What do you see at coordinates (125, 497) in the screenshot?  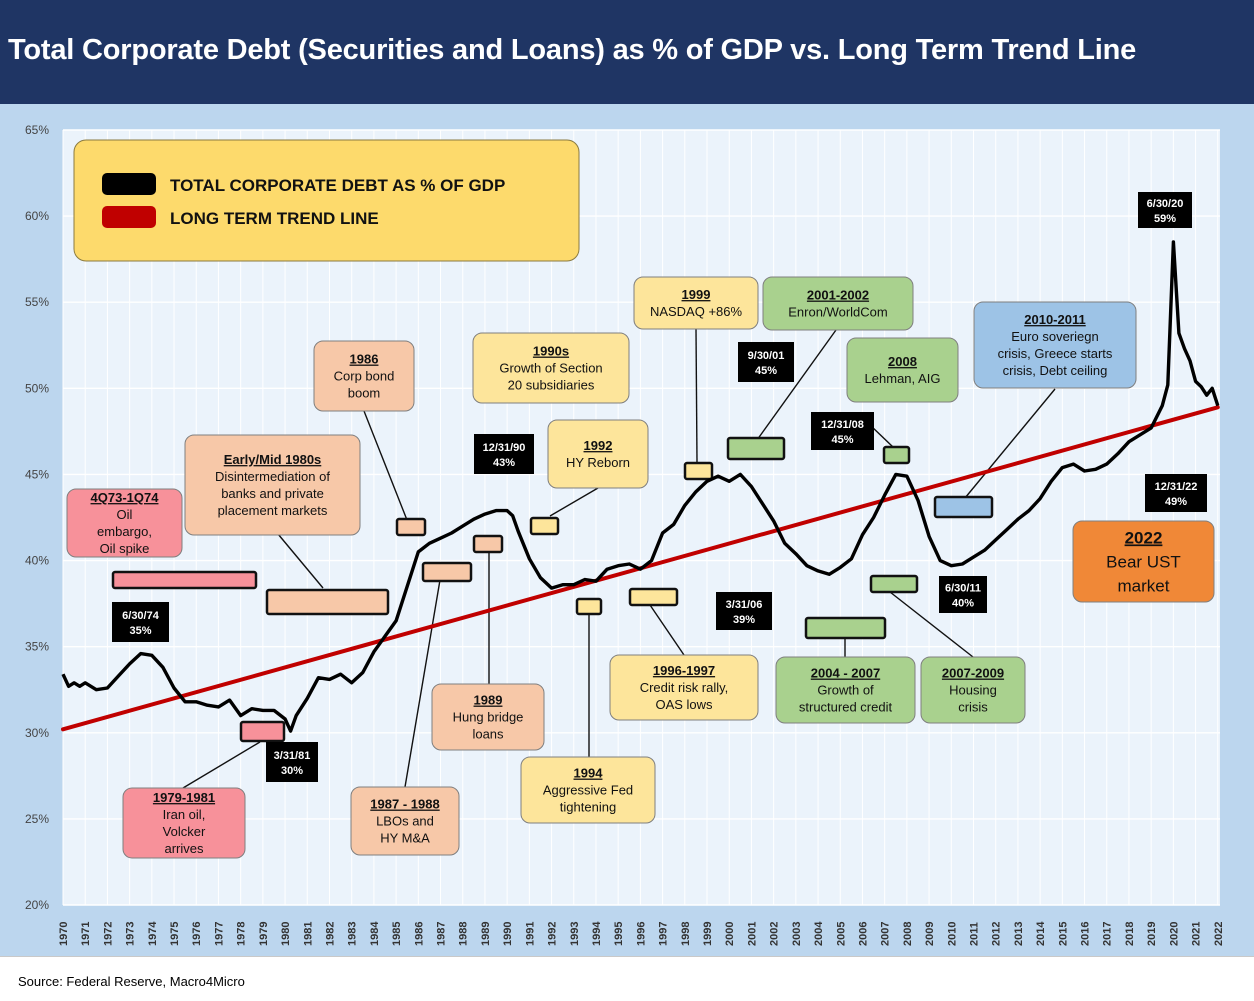 I see `callout-title: 4Q73-1Q74` at bounding box center [125, 497].